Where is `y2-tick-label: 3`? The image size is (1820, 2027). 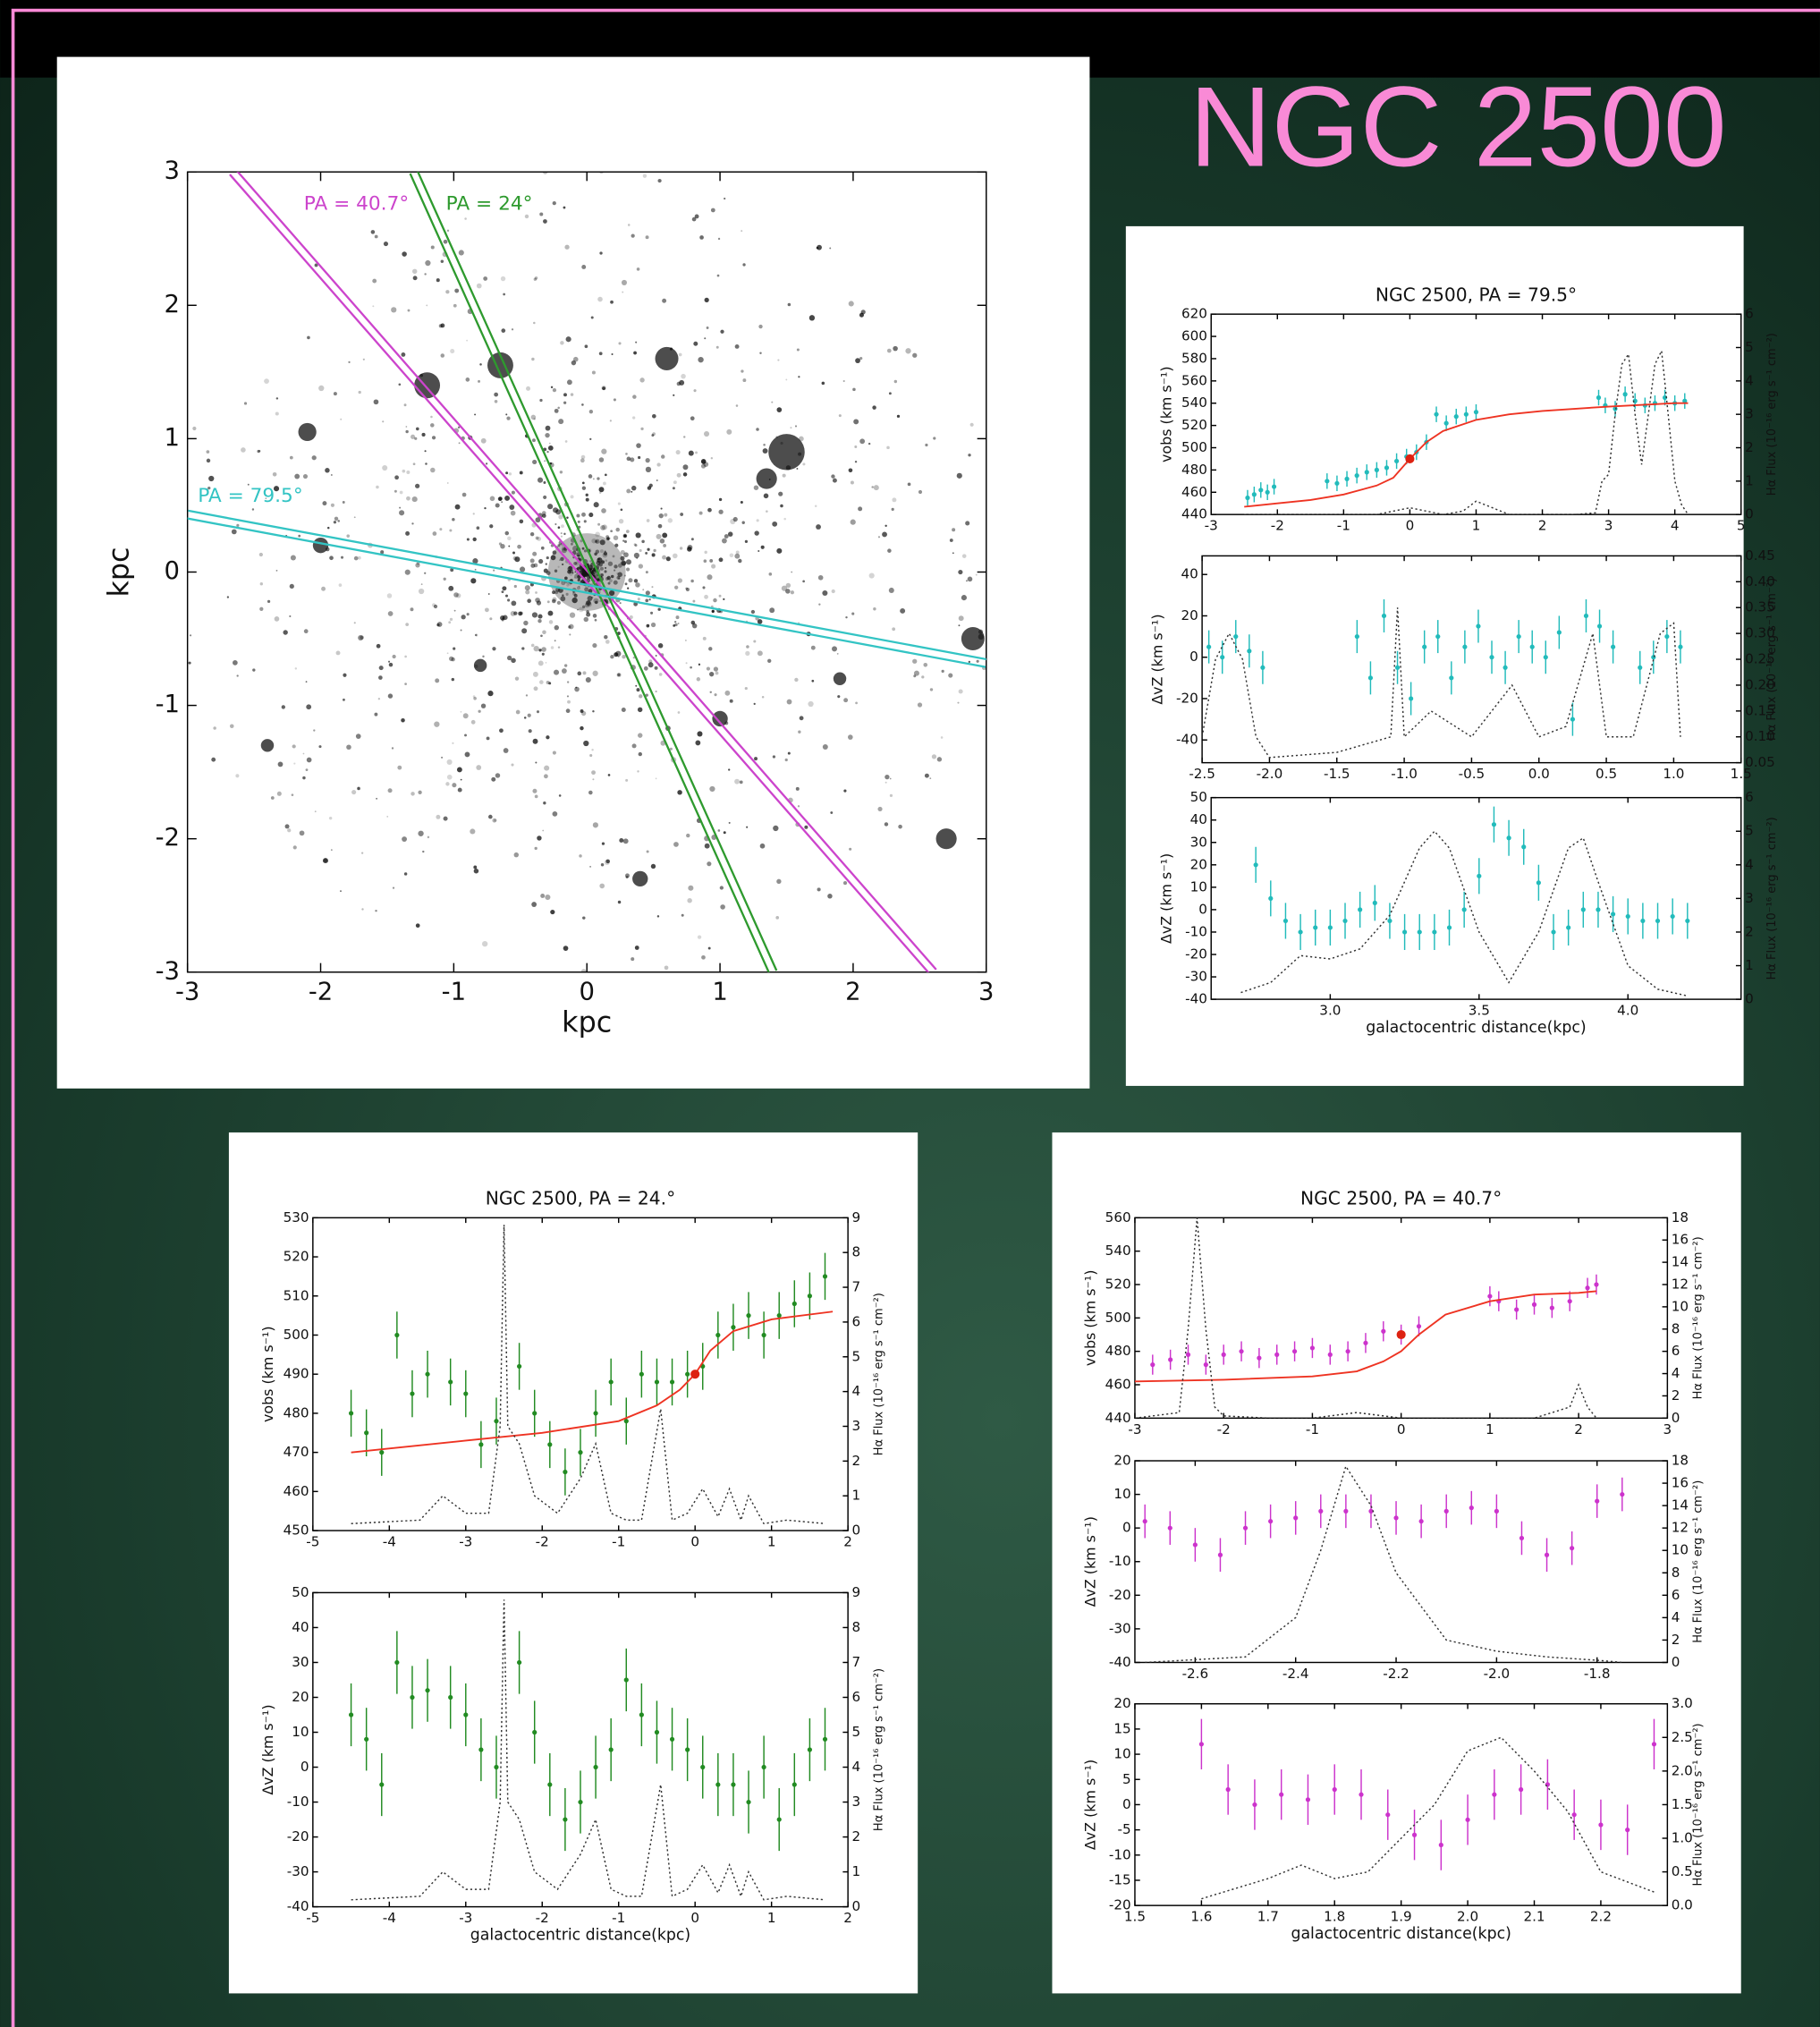 y2-tick-label: 3 is located at coordinates (855, 1802).